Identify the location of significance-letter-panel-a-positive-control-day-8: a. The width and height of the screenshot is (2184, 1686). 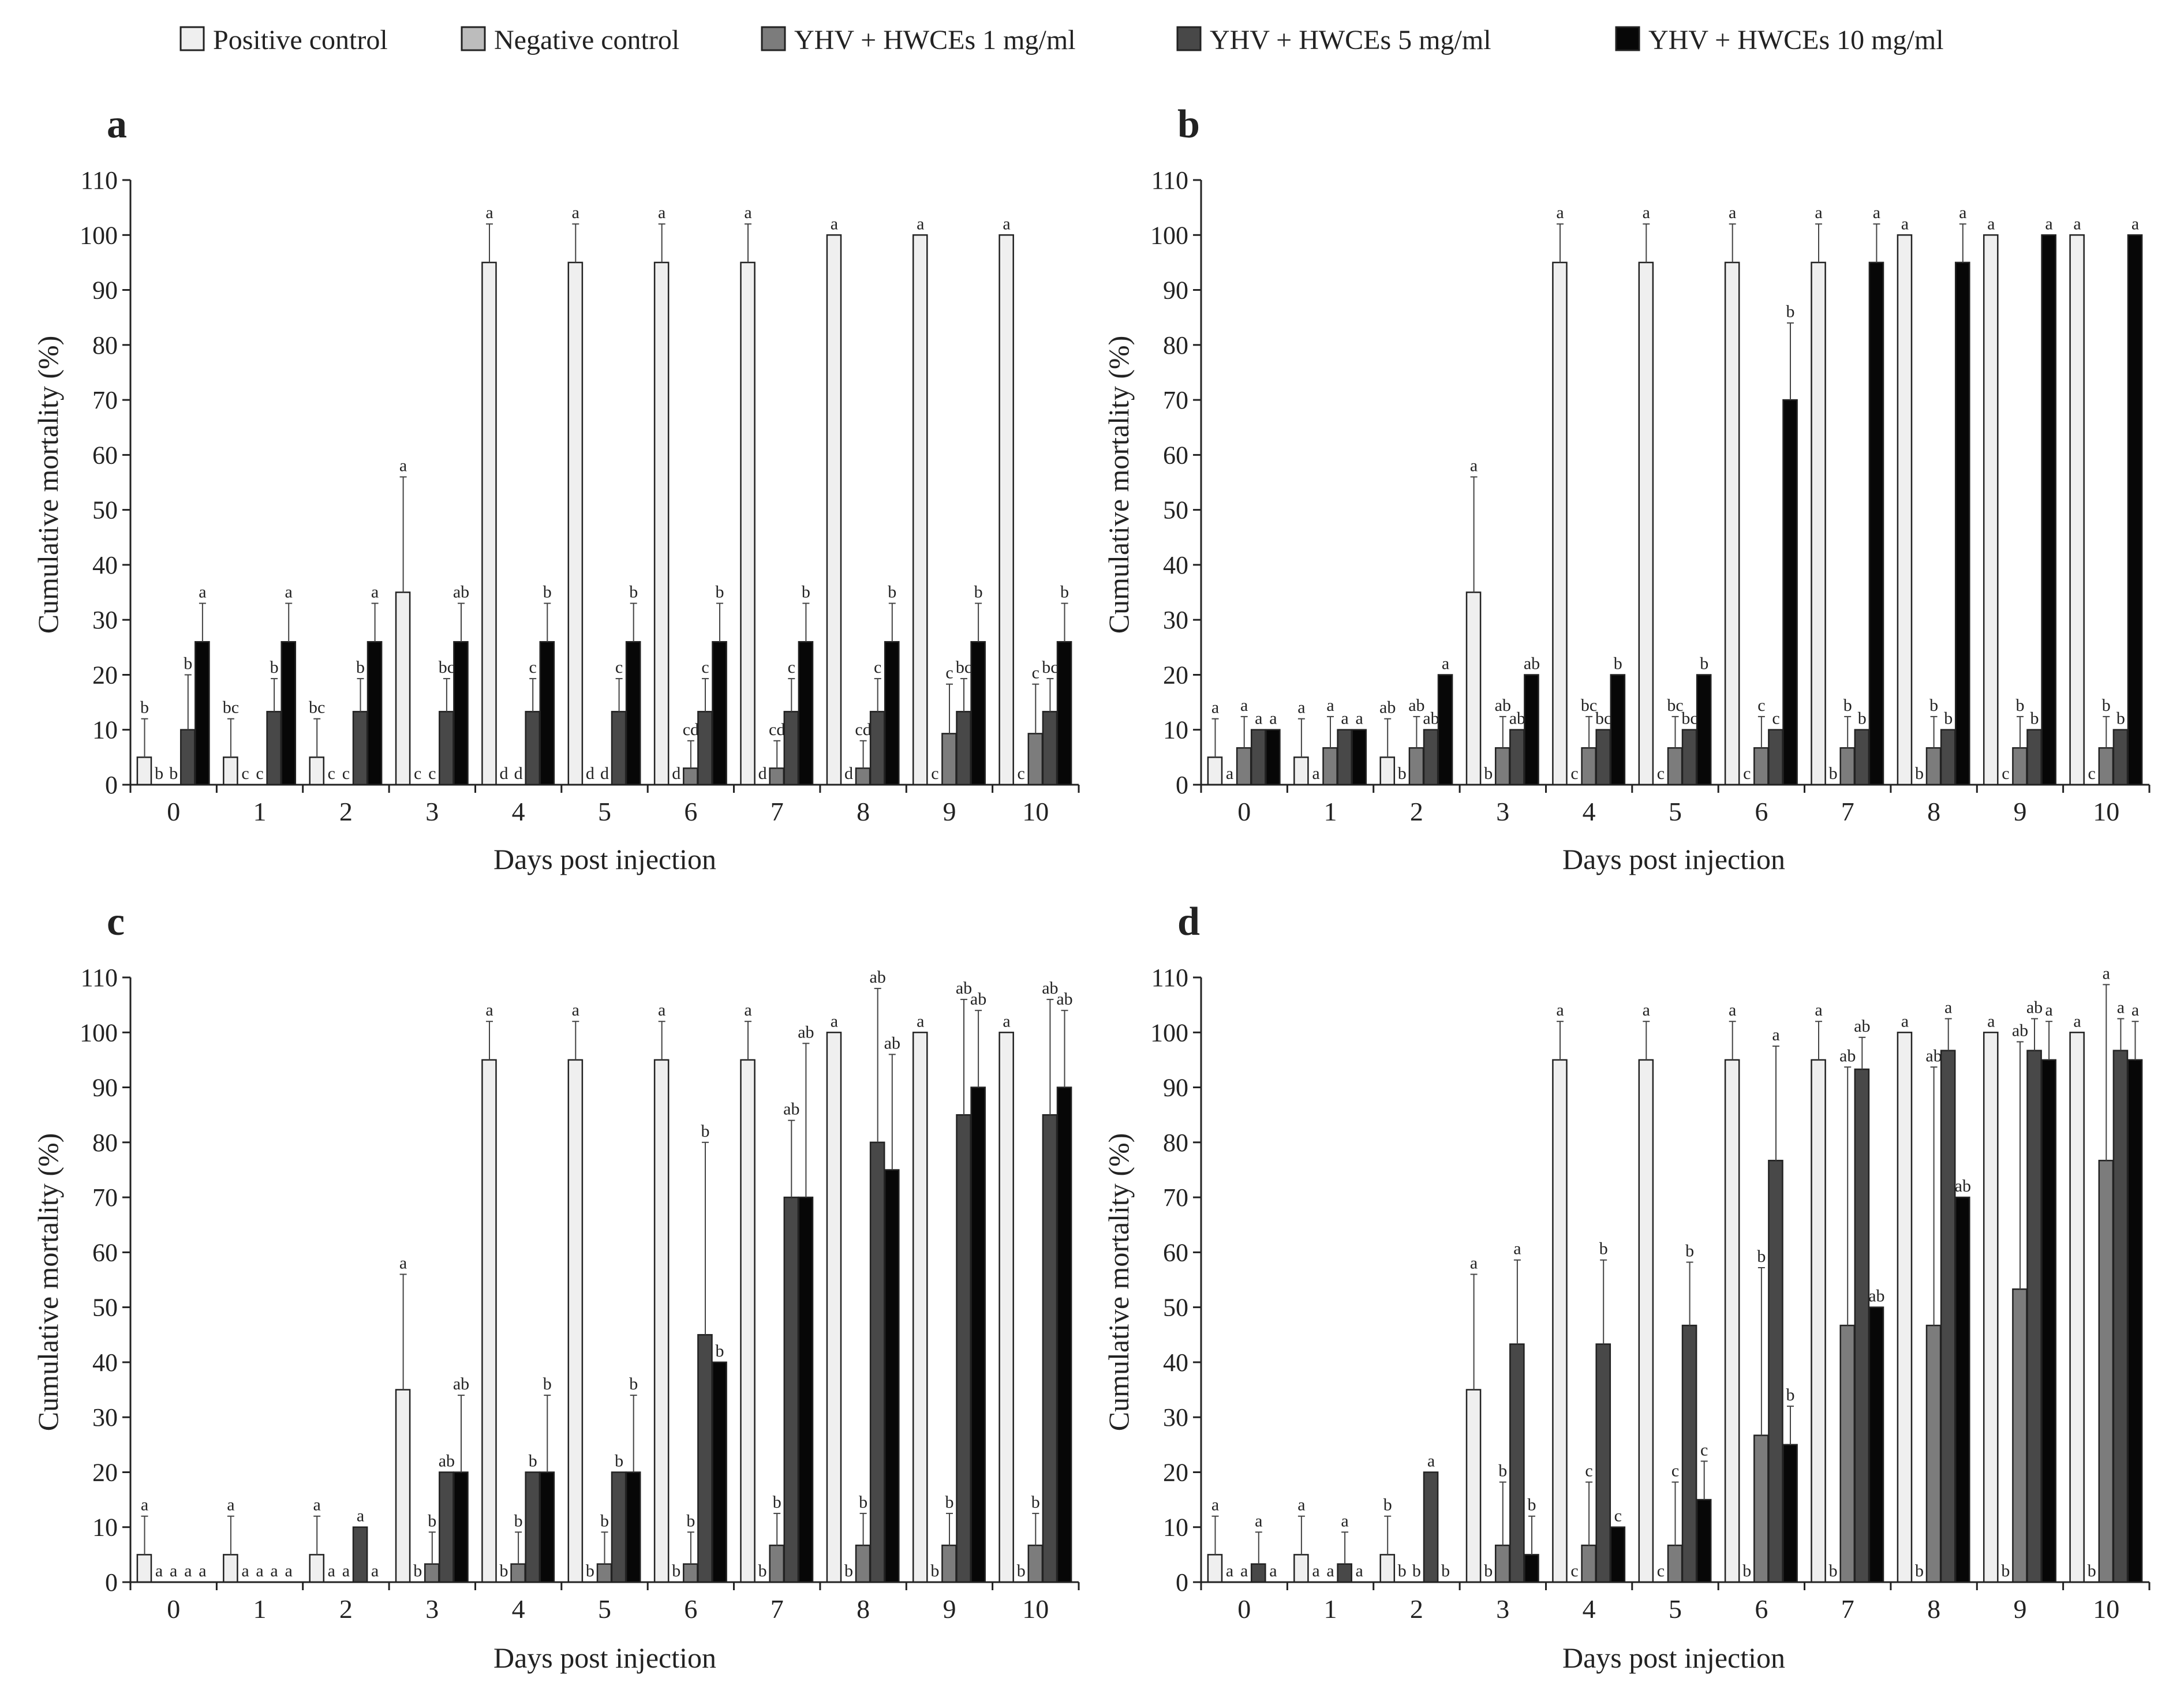
(834, 223).